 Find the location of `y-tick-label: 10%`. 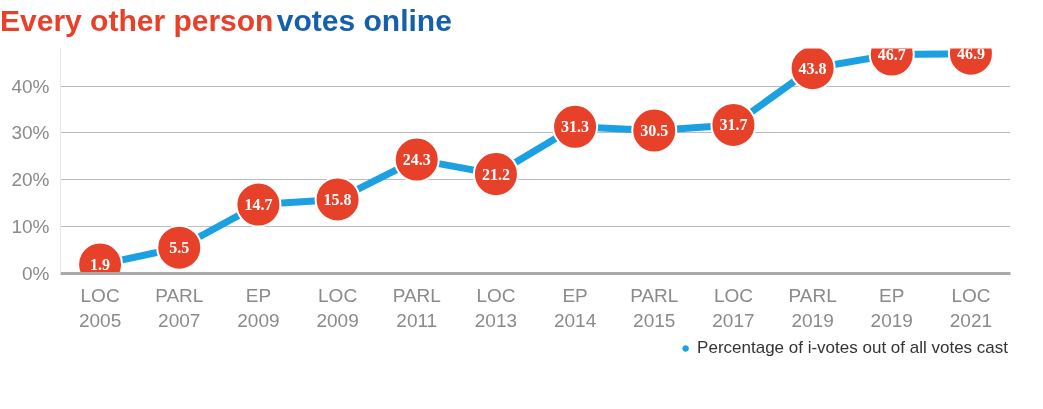

y-tick-label: 10% is located at coordinates (30, 227).